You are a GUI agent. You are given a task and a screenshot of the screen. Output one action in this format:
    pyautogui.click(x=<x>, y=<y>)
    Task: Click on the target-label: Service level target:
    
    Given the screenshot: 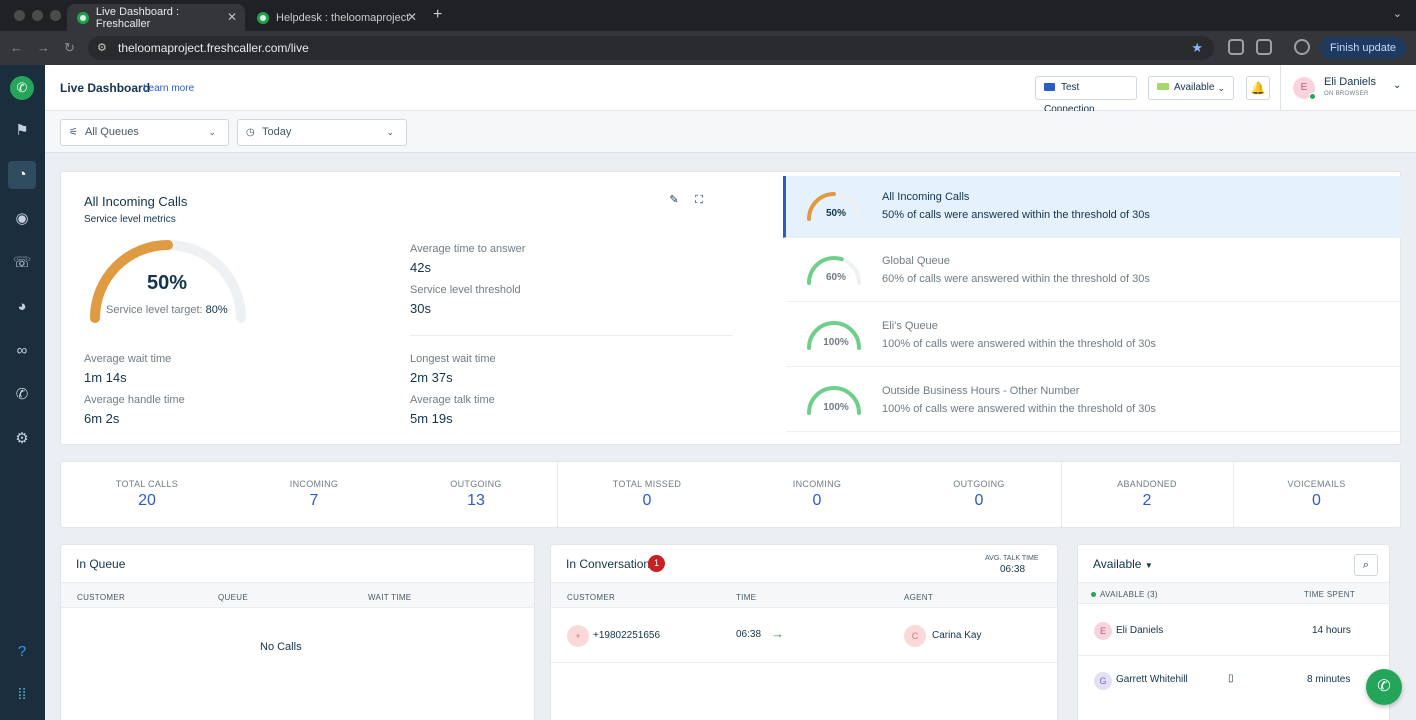 What is the action you would take?
    pyautogui.click(x=154, y=310)
    